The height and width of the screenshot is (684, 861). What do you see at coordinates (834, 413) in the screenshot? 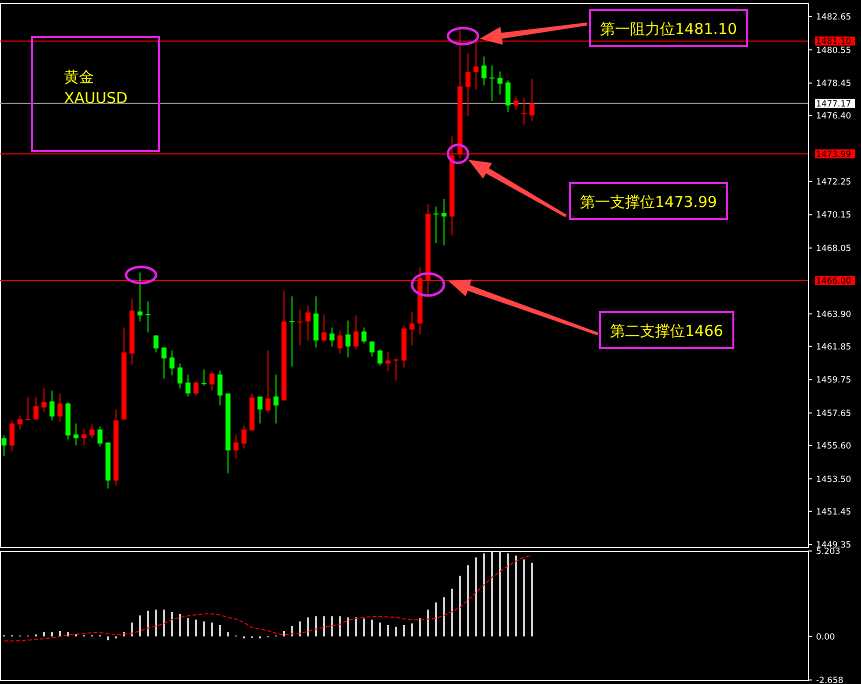
I see `y-tick-label: 1457.65` at bounding box center [834, 413].